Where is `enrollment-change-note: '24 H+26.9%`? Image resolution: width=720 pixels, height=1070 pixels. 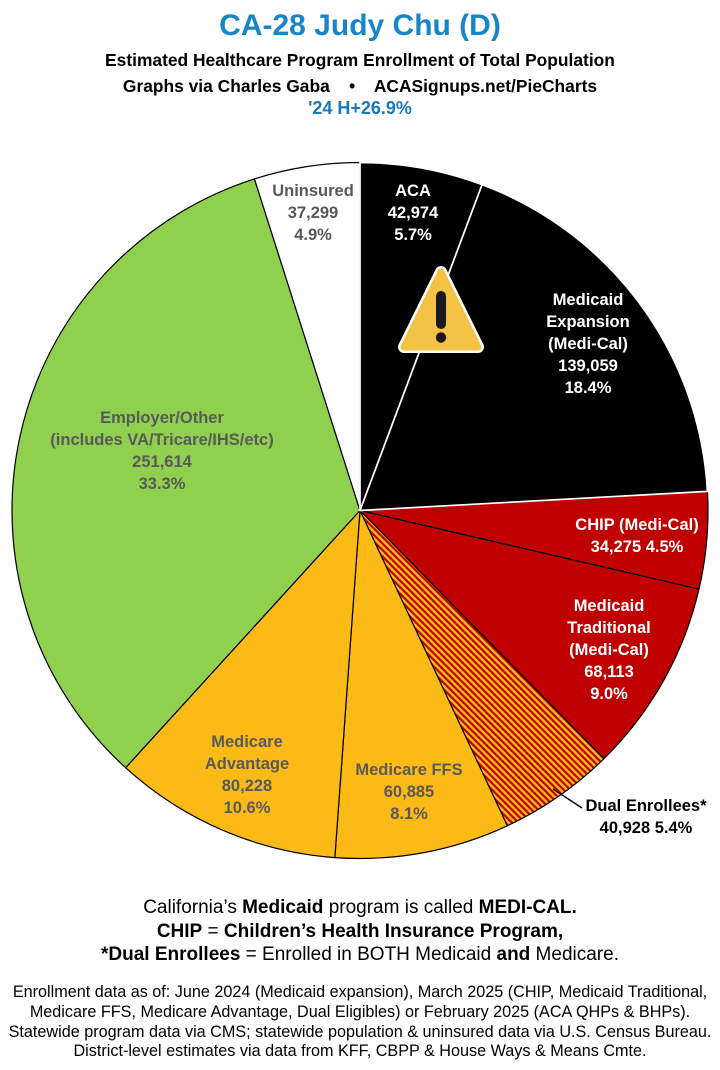
enrollment-change-note: '24 H+26.9% is located at coordinates (360, 108).